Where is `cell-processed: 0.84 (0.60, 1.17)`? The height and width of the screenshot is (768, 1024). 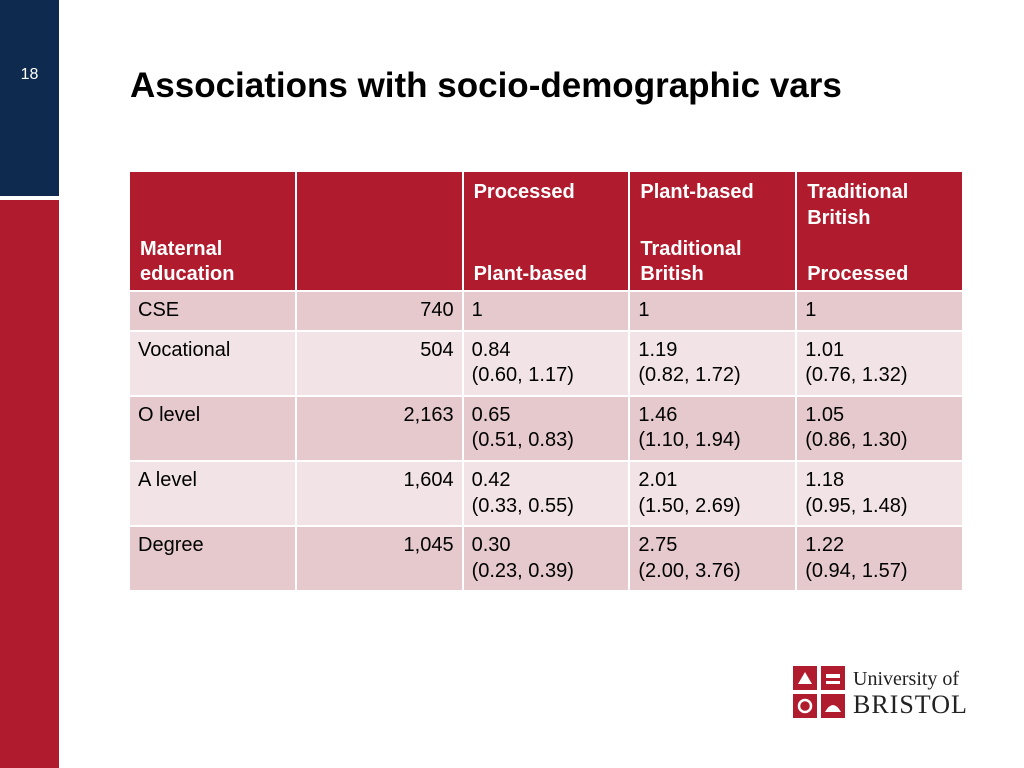
cell-processed: 0.84 (0.60, 1.17) is located at coordinates (546, 363).